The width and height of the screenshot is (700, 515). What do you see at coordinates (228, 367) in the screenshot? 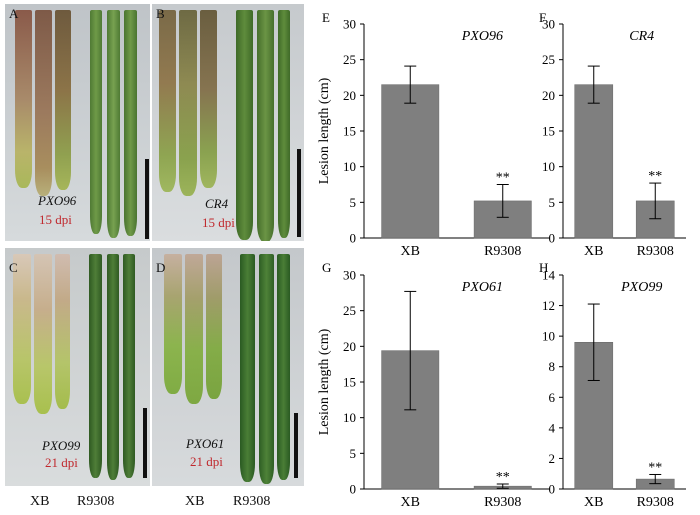
I see `photo-panel-d: D PXO61 21 dpi` at bounding box center [228, 367].